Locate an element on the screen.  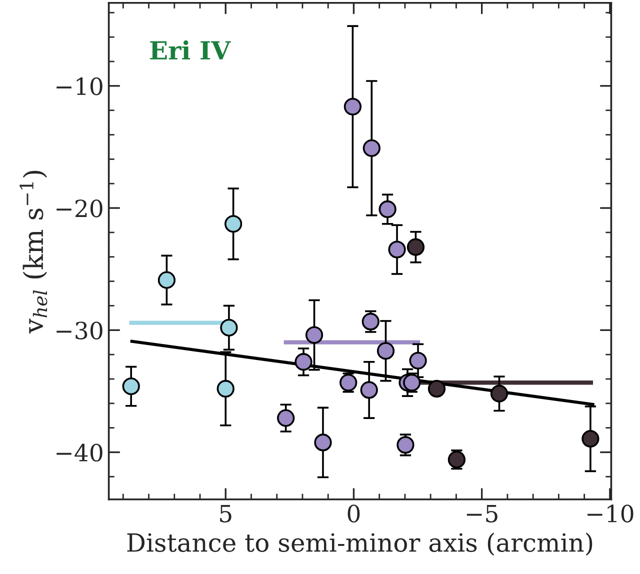
x-tick-label: 0 is located at coordinates (354, 513).